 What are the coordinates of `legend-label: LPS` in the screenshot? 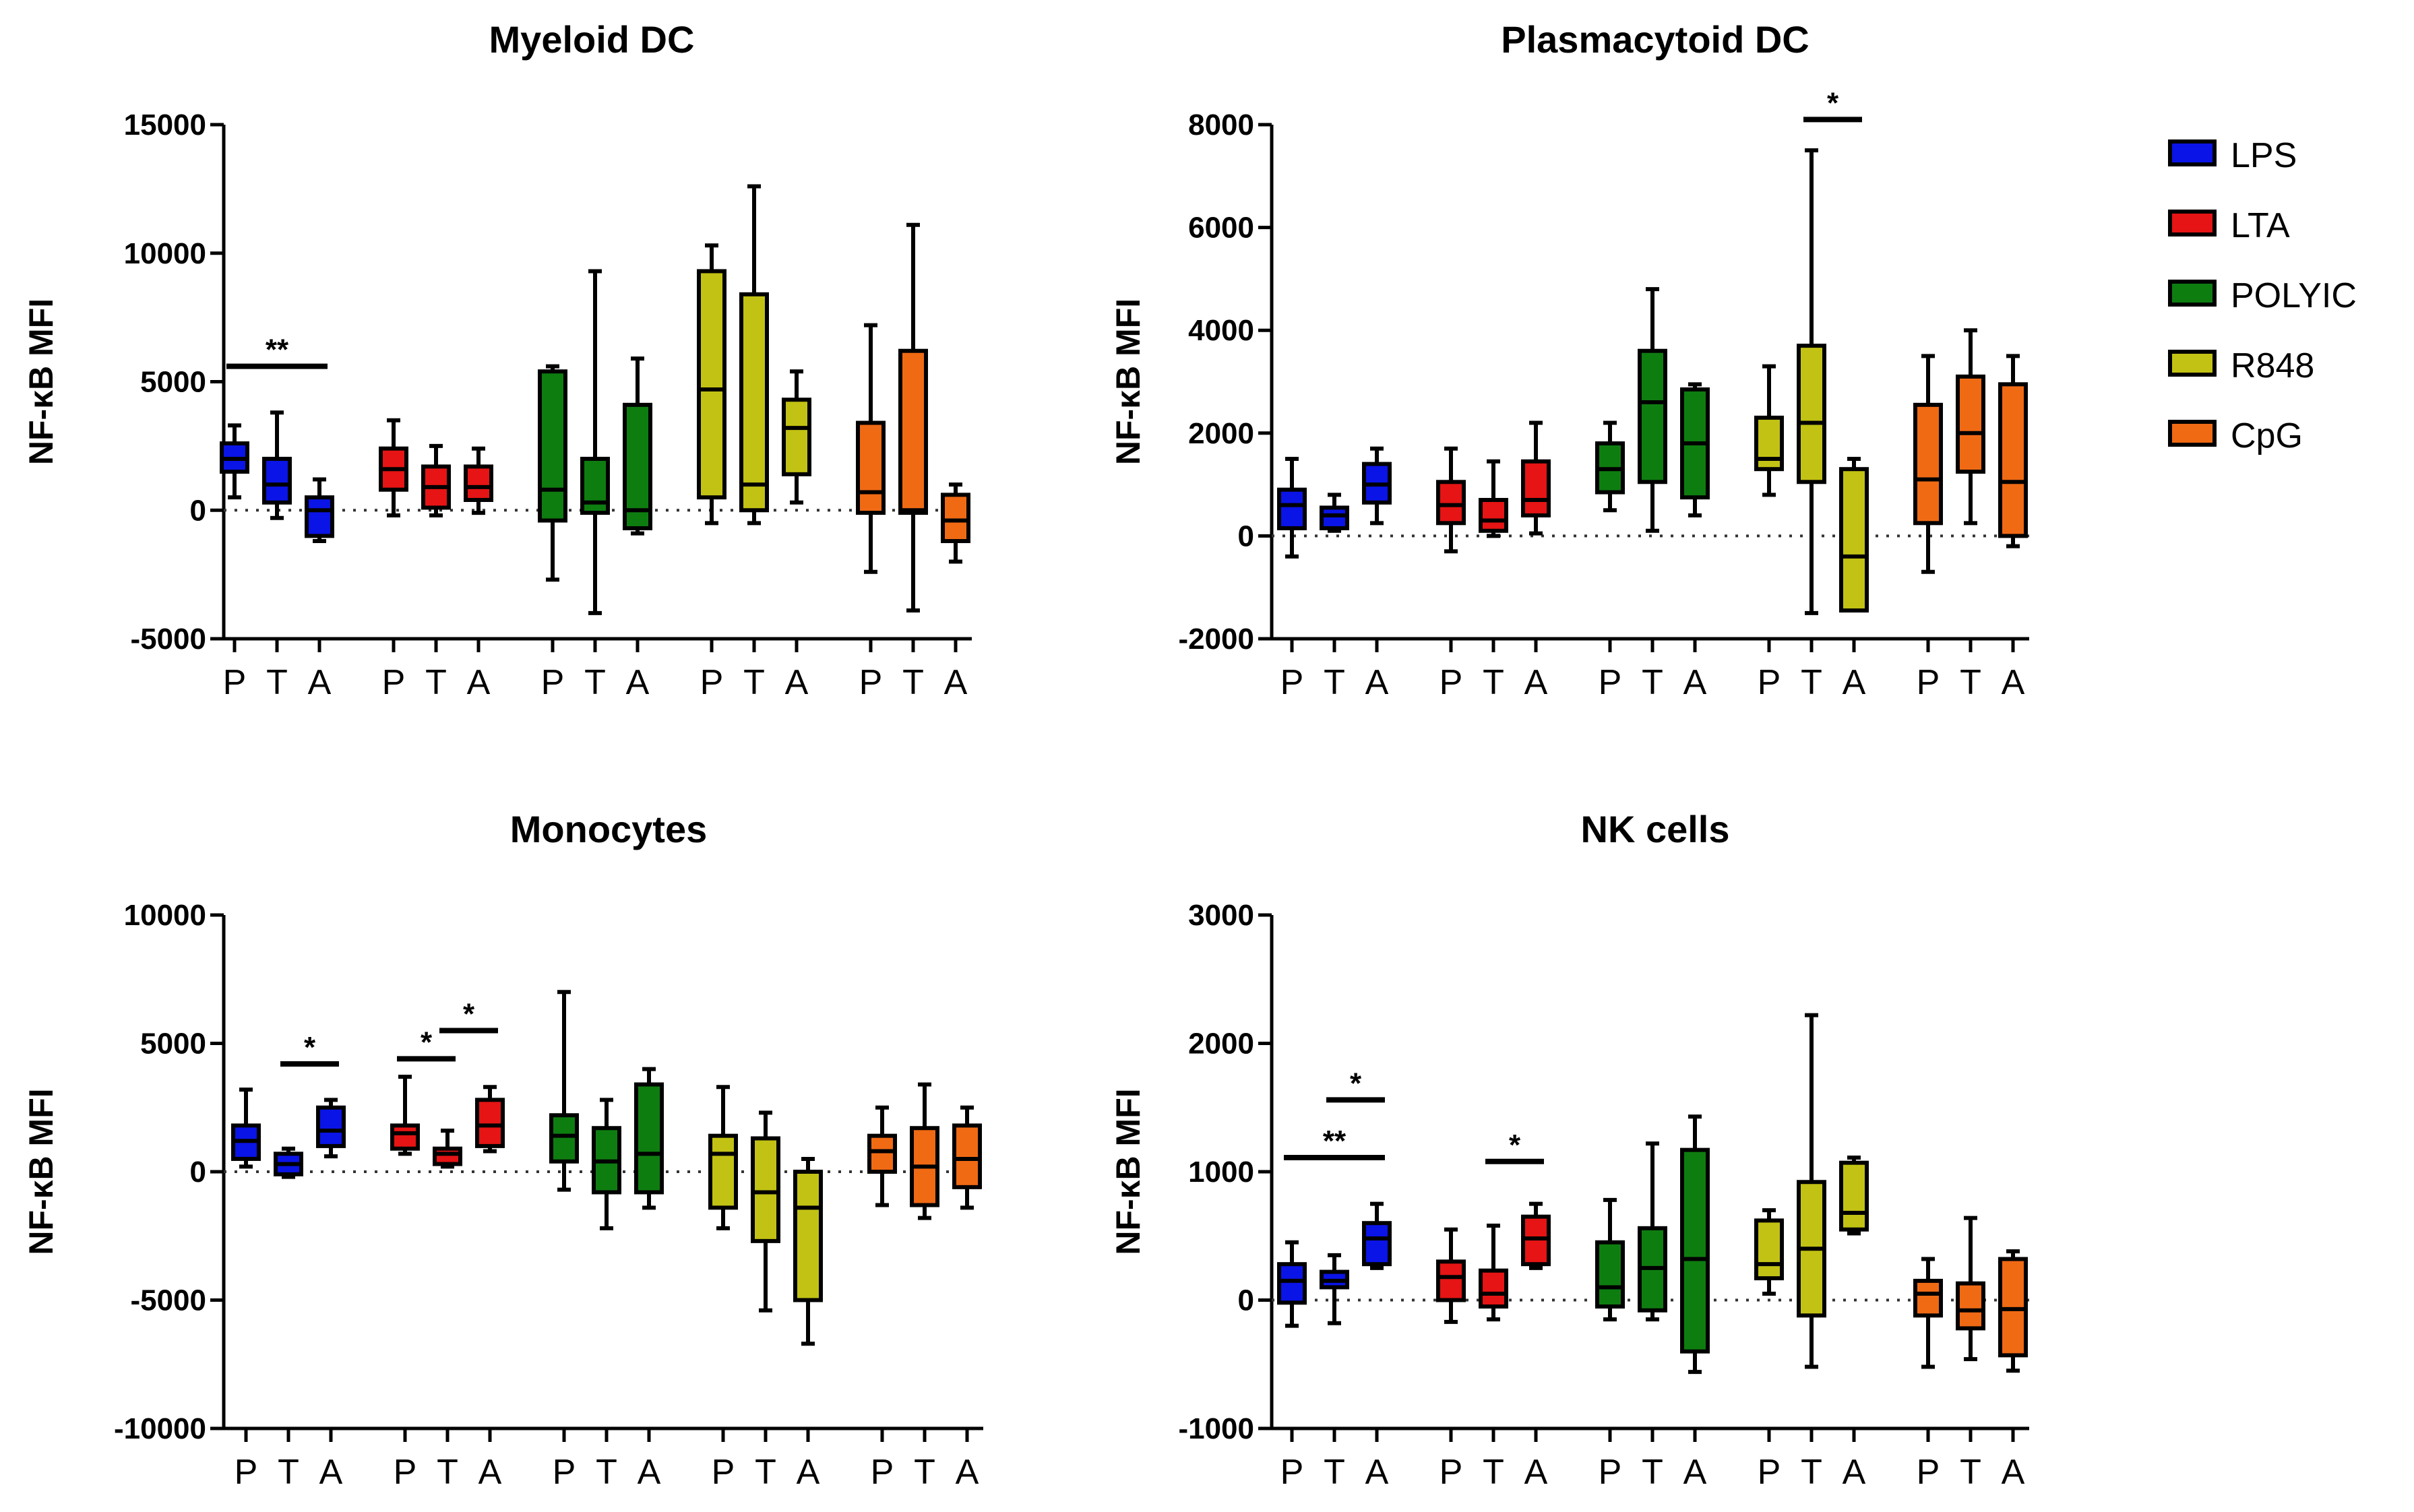 It's located at (2264, 156).